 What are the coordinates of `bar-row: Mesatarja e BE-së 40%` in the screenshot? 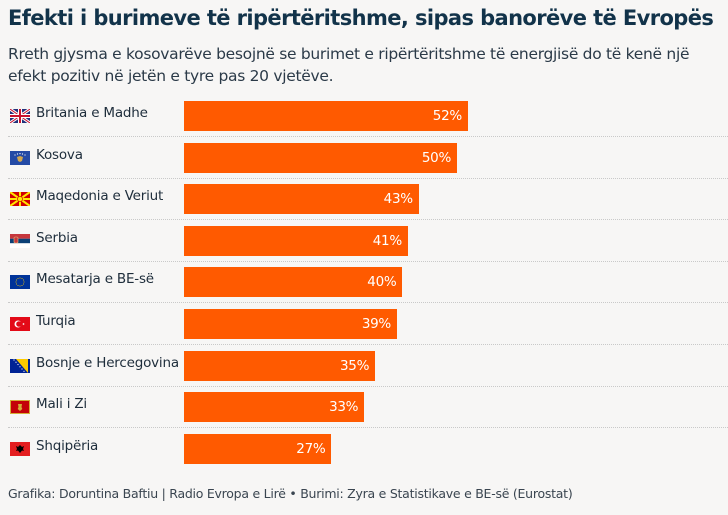 It's located at (364, 282).